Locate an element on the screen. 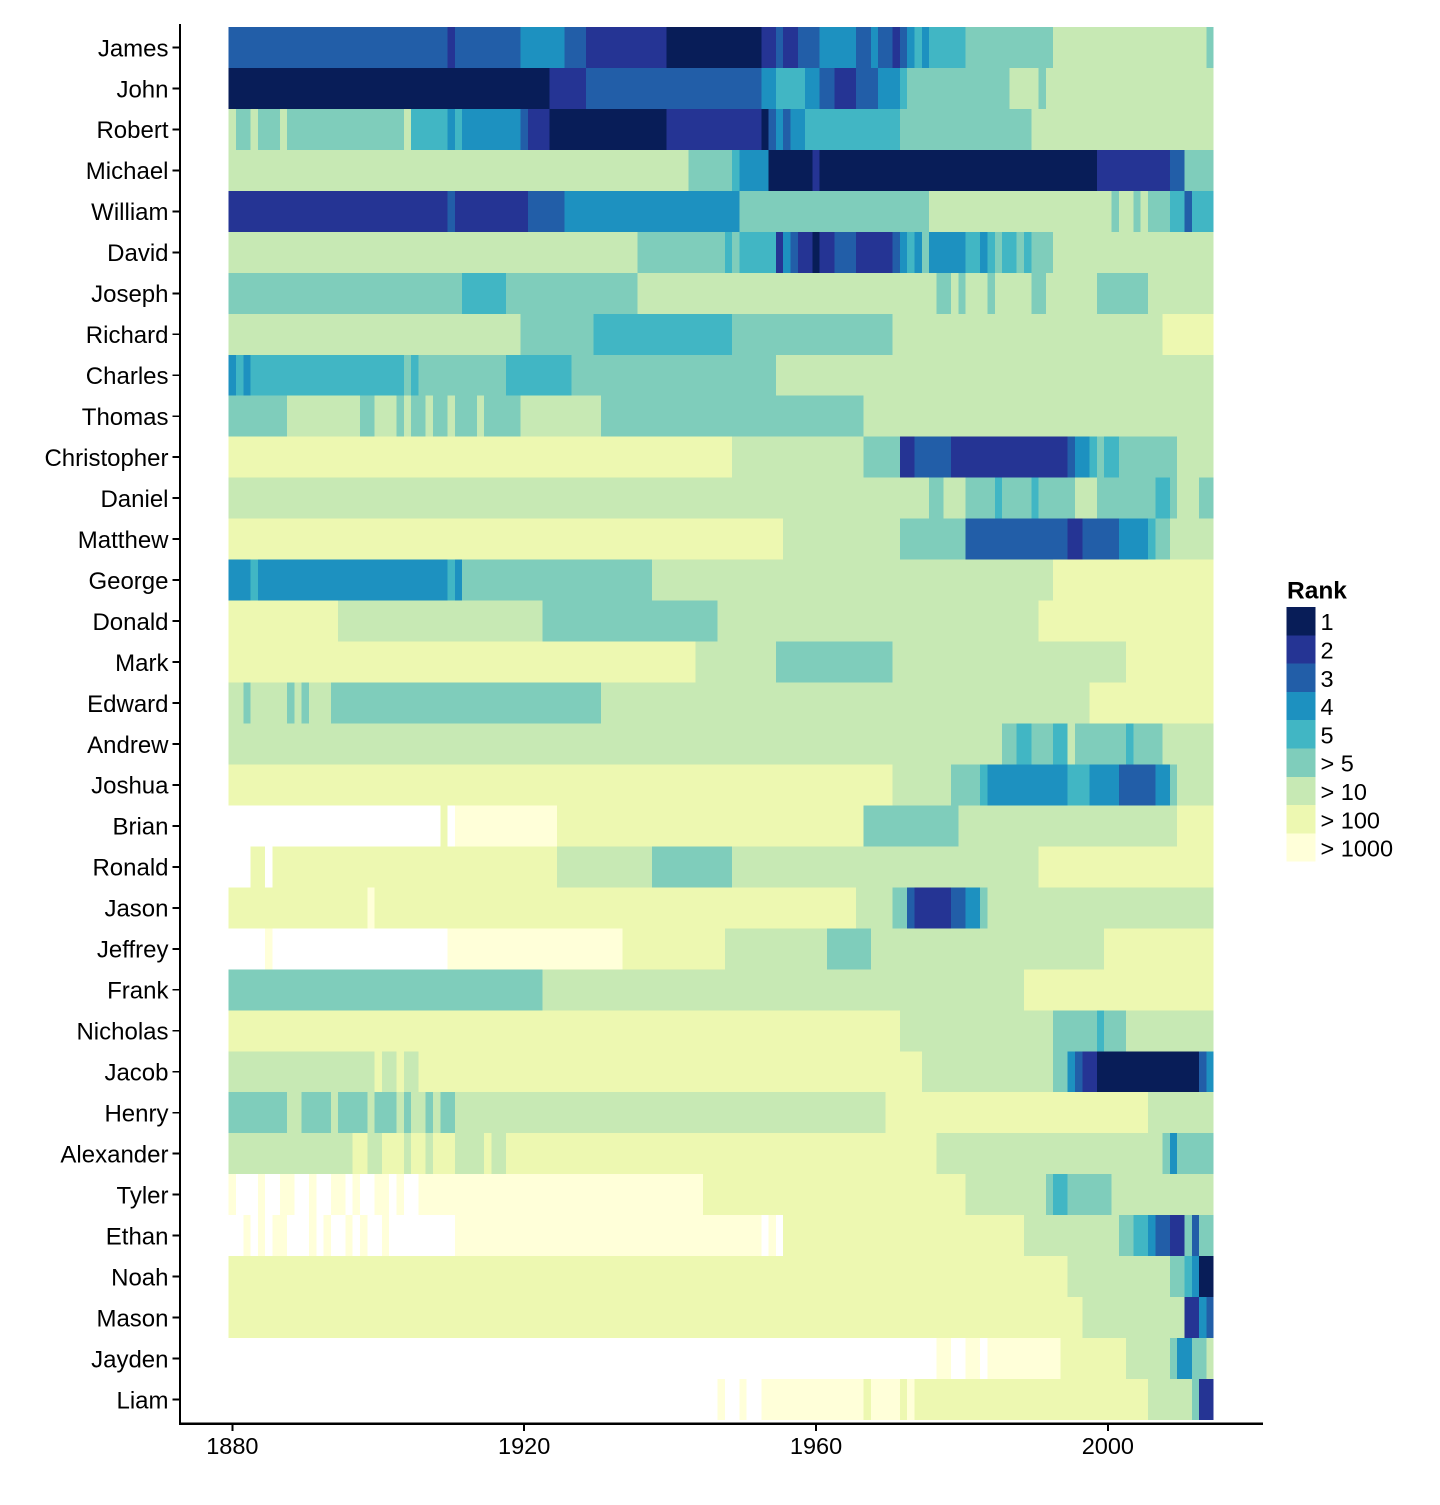  svg-text: Rank is located at coordinates (1317, 591).